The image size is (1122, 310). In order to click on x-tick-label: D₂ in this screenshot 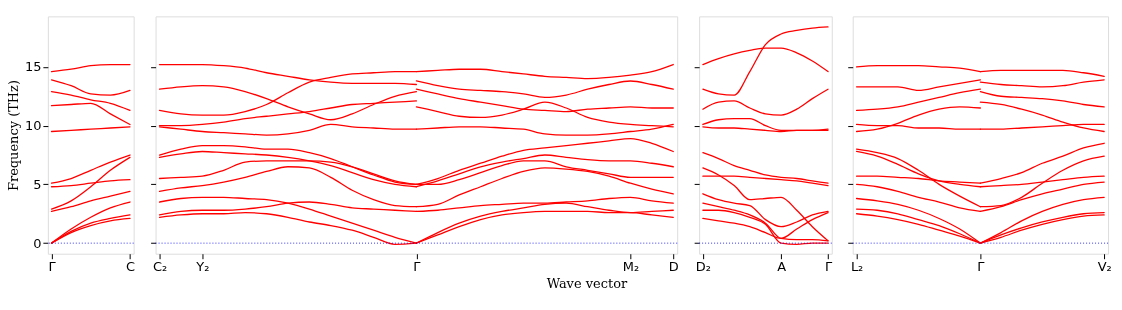, I will do `click(703, 267)`.